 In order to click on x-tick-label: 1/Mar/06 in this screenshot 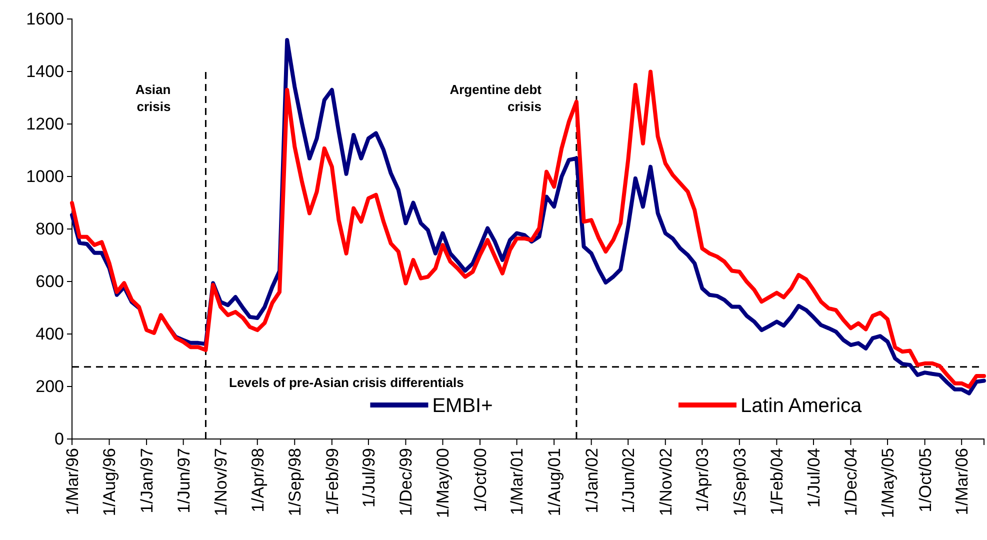, I will do `click(962, 482)`.